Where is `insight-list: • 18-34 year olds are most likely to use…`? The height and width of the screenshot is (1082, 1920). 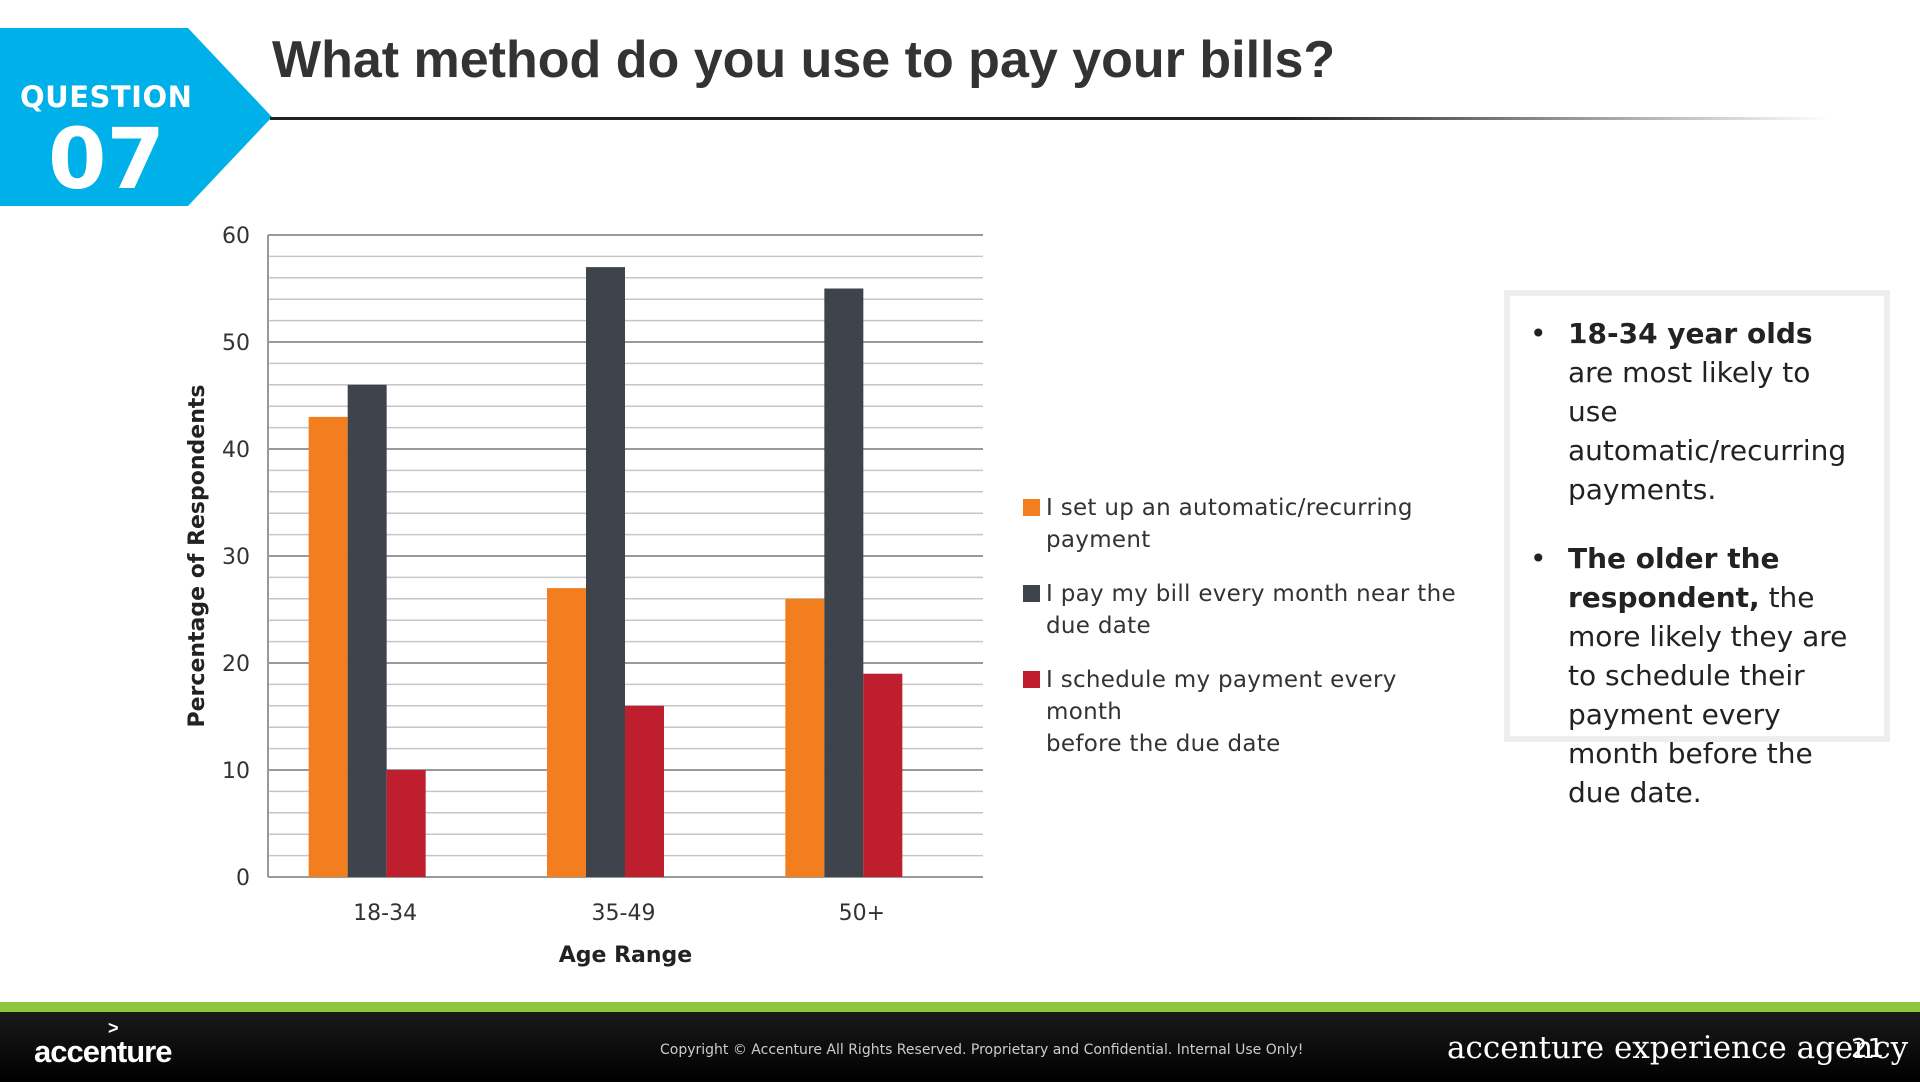 insight-list: • 18-34 year olds are most likely to use… is located at coordinates (1697, 563).